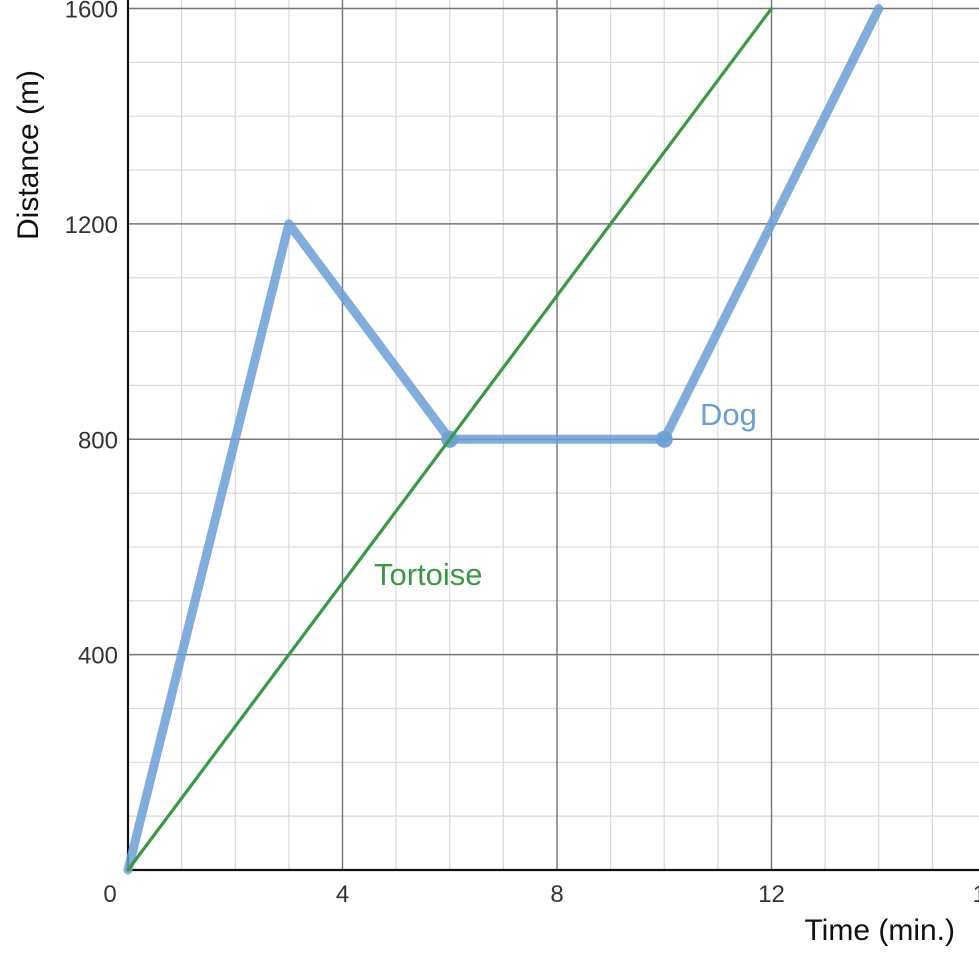 The height and width of the screenshot is (968, 979). What do you see at coordinates (98, 440) in the screenshot?
I see `y-tick-label: 800` at bounding box center [98, 440].